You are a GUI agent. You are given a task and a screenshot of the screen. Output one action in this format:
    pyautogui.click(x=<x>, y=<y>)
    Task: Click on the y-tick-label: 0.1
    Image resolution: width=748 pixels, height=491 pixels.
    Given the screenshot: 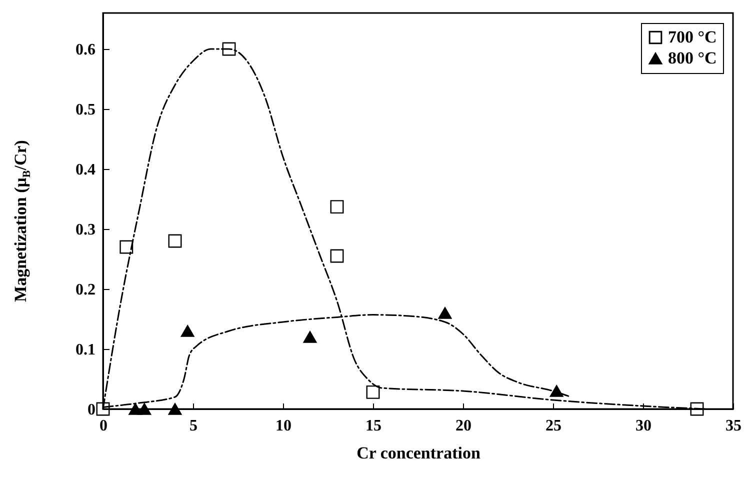 What is the action you would take?
    pyautogui.click(x=86, y=350)
    